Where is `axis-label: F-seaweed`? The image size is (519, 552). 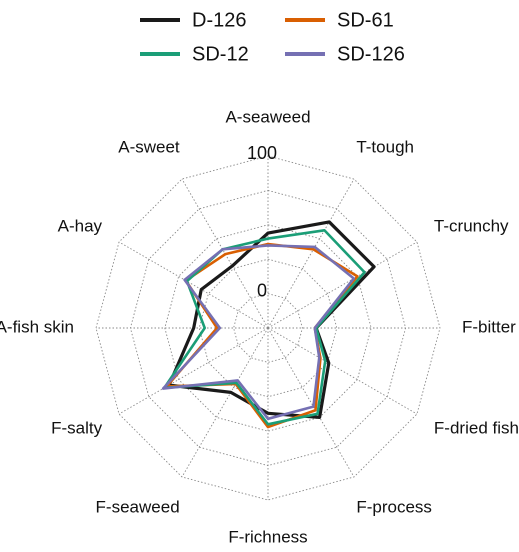
axis-label: F-seaweed is located at coordinates (138, 506).